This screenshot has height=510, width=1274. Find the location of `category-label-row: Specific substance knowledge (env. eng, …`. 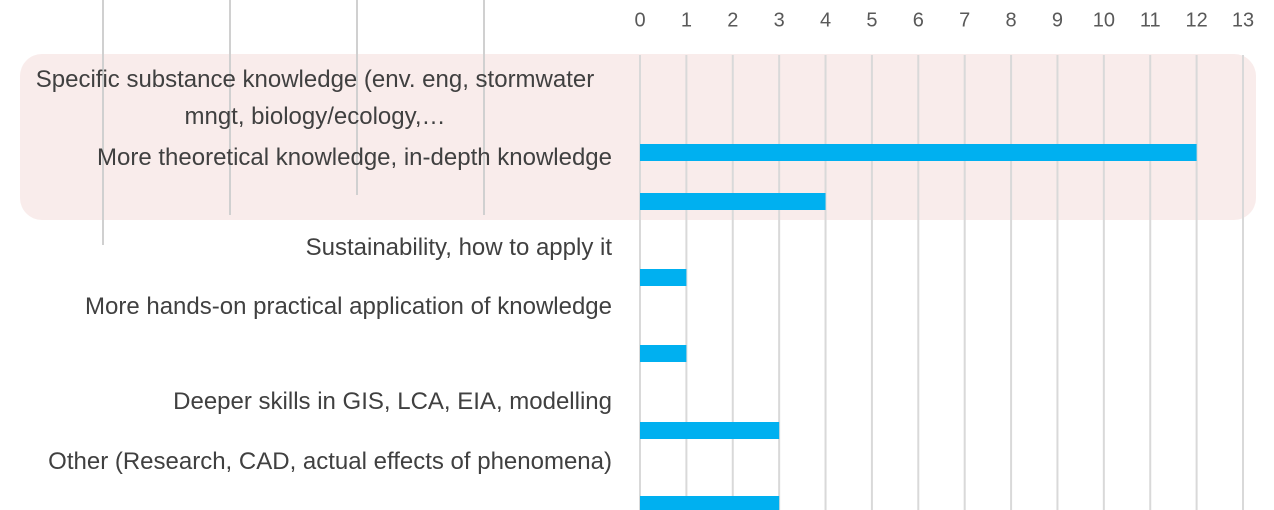

category-label-row: Specific substance knowledge (env. eng, … is located at coordinates (315, 98).